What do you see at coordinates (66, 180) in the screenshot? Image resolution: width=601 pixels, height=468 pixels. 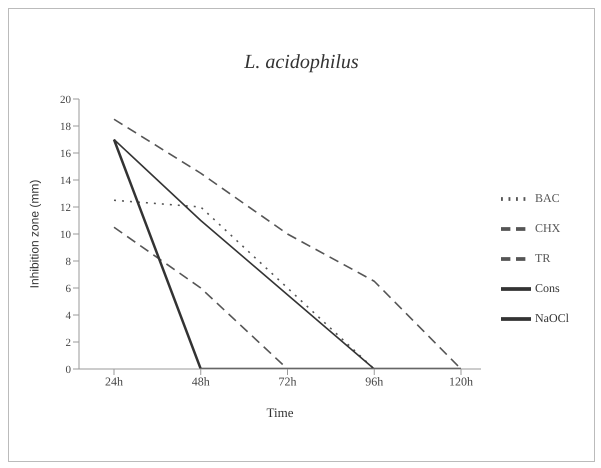 I see `y-tick-label: 14` at bounding box center [66, 180].